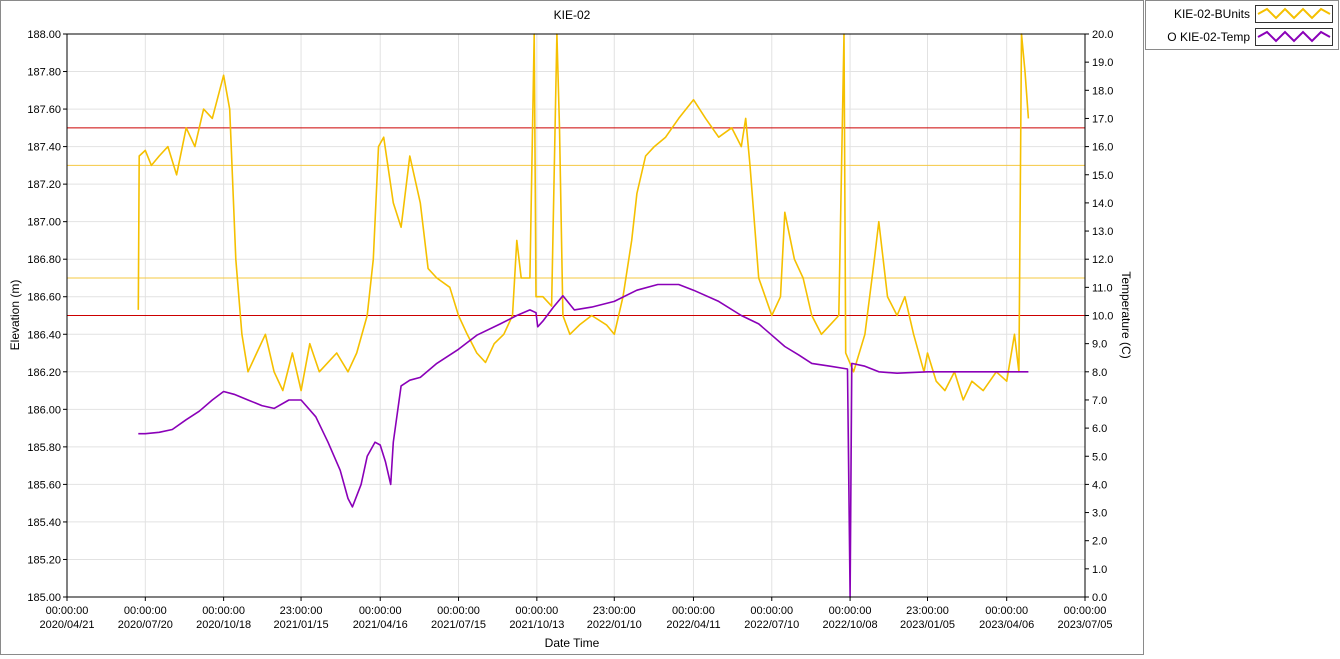  I want to click on y-right-tick-label: 3.0, so click(1099, 514).